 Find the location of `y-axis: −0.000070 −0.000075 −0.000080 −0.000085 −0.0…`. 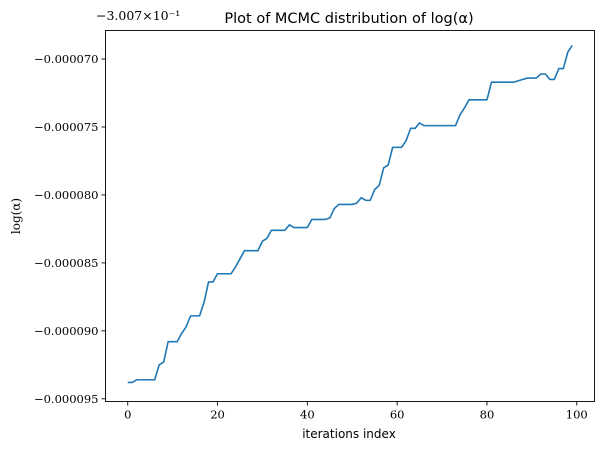

y-axis: −0.000070 −0.000075 −0.000080 −0.000085 −0.0… is located at coordinates (70, 229).